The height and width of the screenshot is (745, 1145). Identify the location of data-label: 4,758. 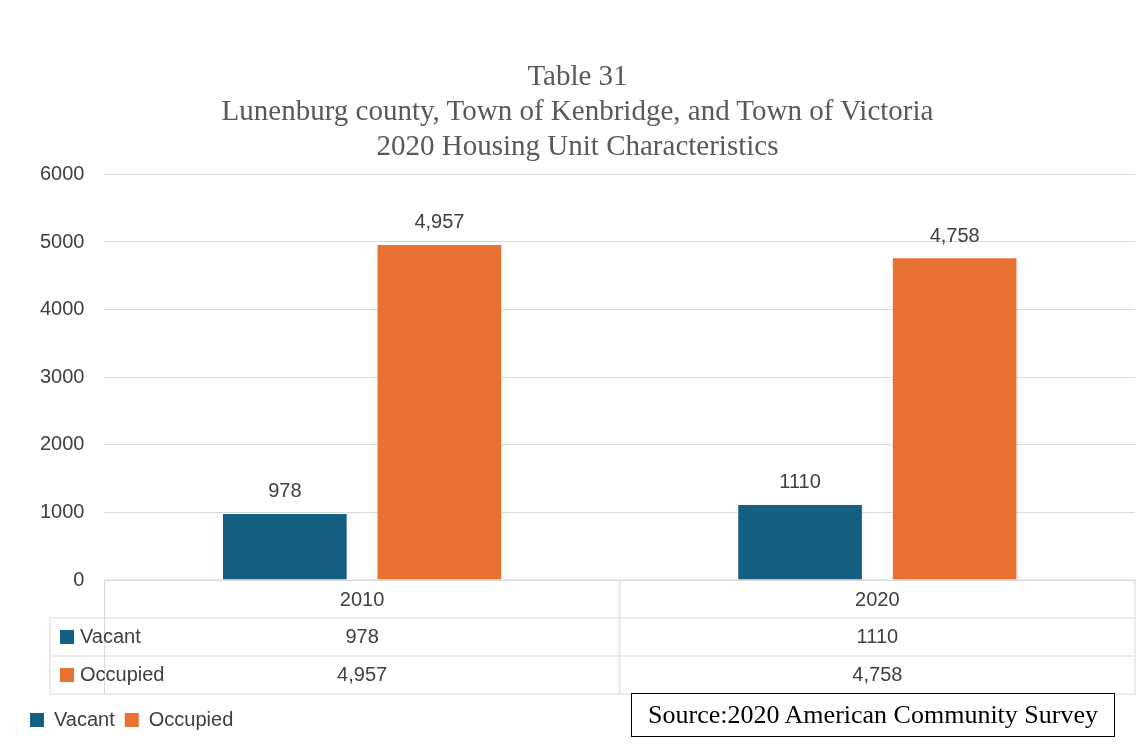
(877, 673).